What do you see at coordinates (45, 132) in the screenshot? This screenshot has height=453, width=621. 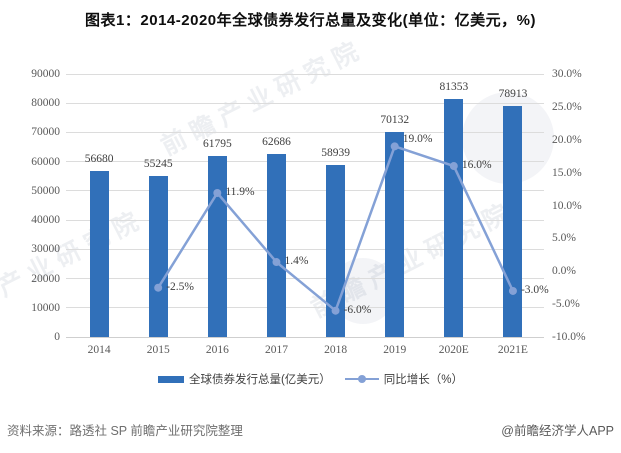 I see `left-axis-tick: 70000` at bounding box center [45, 132].